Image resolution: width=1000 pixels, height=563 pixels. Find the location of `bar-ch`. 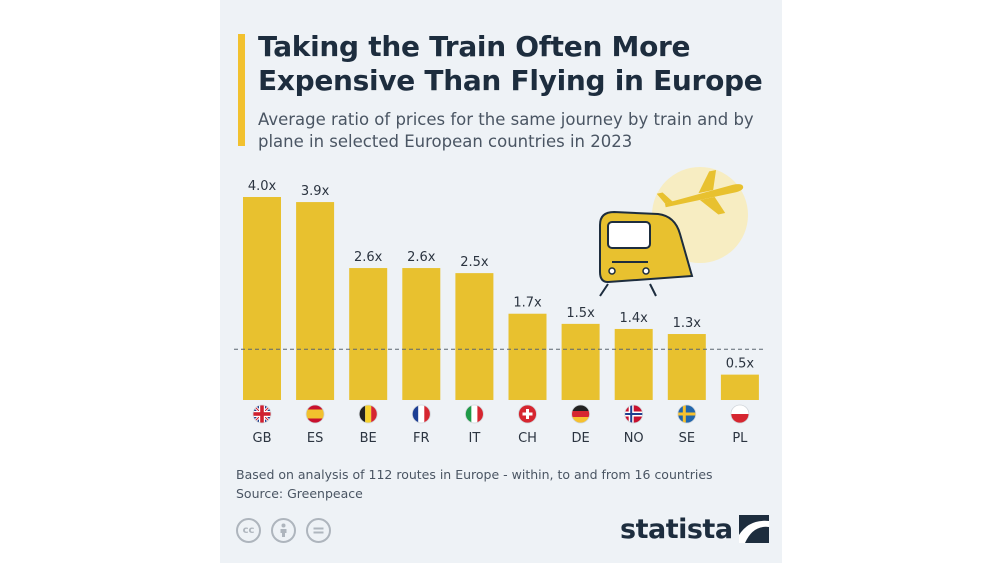

bar-ch is located at coordinates (527, 356).